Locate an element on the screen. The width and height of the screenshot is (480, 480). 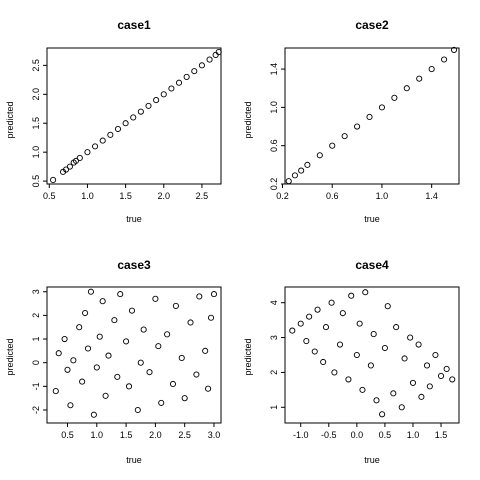
x-tick-label: 0.6 is located at coordinates (332, 196).